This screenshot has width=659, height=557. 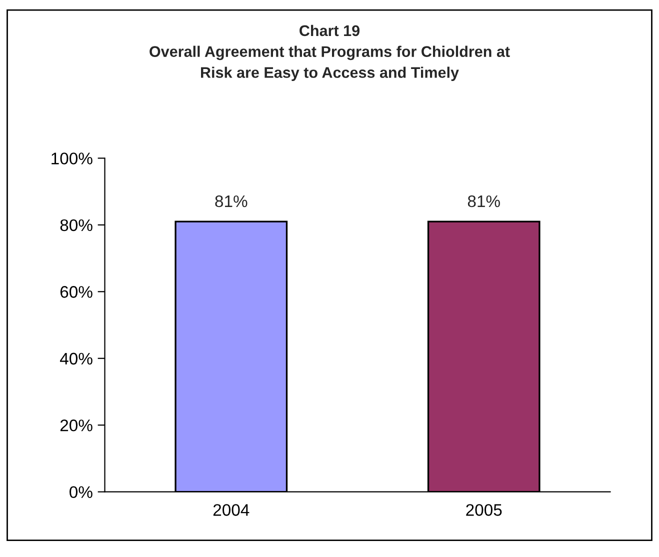 What do you see at coordinates (330, 52) in the screenshot?
I see `chart-title: Chart 19 Overall Agreement that Programs for Chioldren at Risk are Easy to Access and Timely` at bounding box center [330, 52].